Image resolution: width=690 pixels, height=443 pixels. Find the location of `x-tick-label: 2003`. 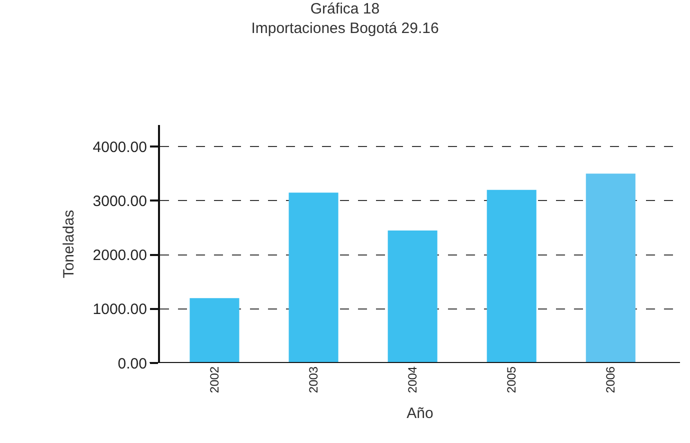

x-tick-label: 2003 is located at coordinates (313, 380).